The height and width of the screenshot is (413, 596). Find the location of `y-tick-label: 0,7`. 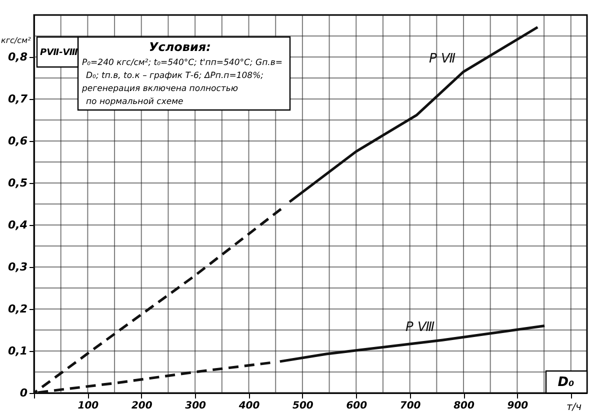

y-tick-label: 0,7 is located at coordinates (18, 99).